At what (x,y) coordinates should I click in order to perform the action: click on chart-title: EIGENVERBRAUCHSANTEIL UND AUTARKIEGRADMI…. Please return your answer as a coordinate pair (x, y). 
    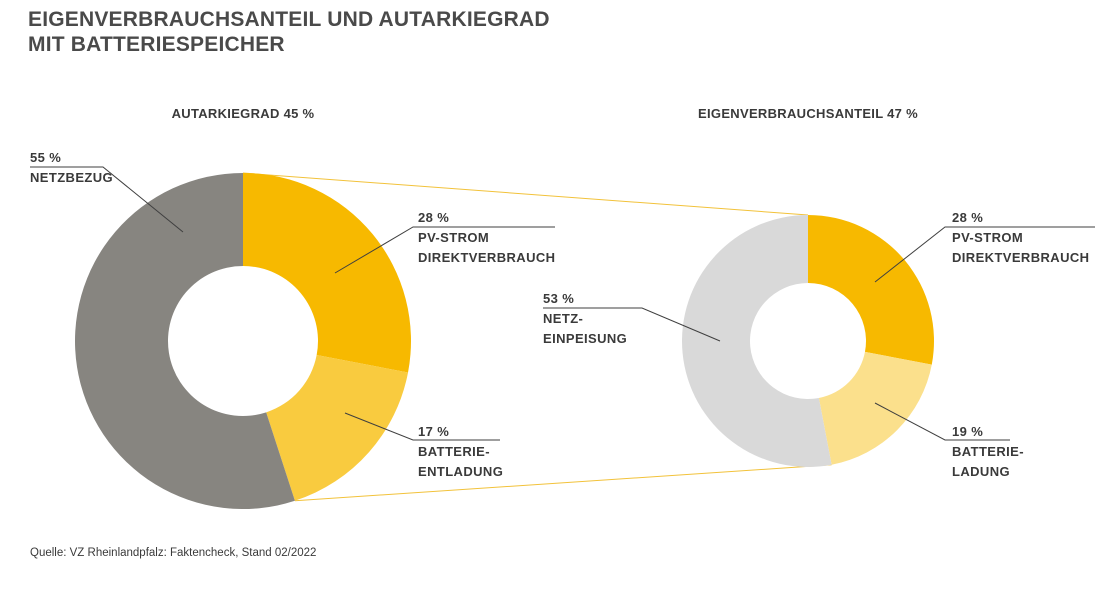
    Looking at the image, I should click on (289, 32).